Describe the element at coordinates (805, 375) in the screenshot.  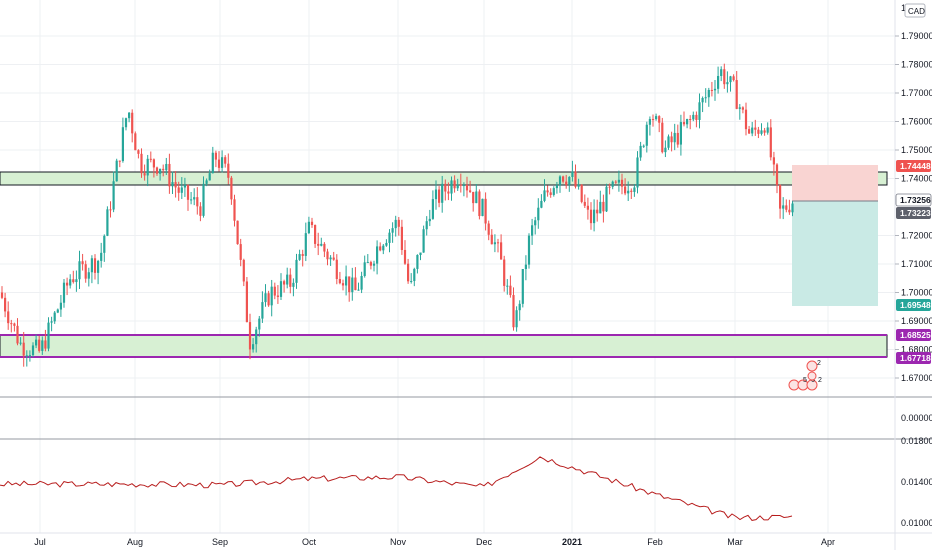
I see `event-markers: 2 5 6 2` at that location.